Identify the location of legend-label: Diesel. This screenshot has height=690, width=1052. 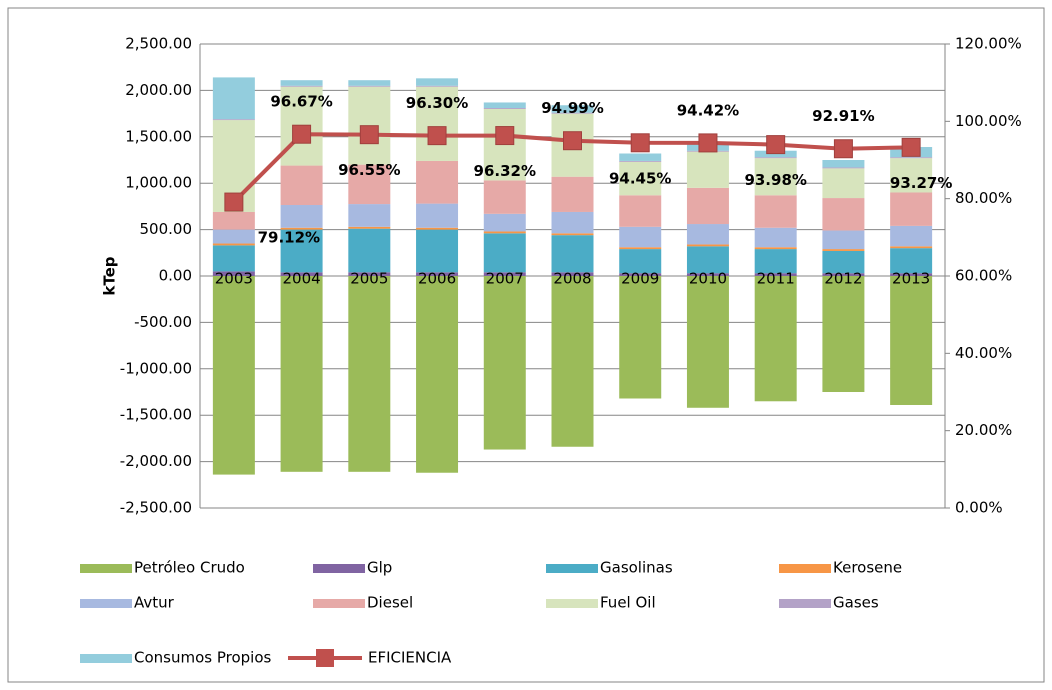
(390, 603).